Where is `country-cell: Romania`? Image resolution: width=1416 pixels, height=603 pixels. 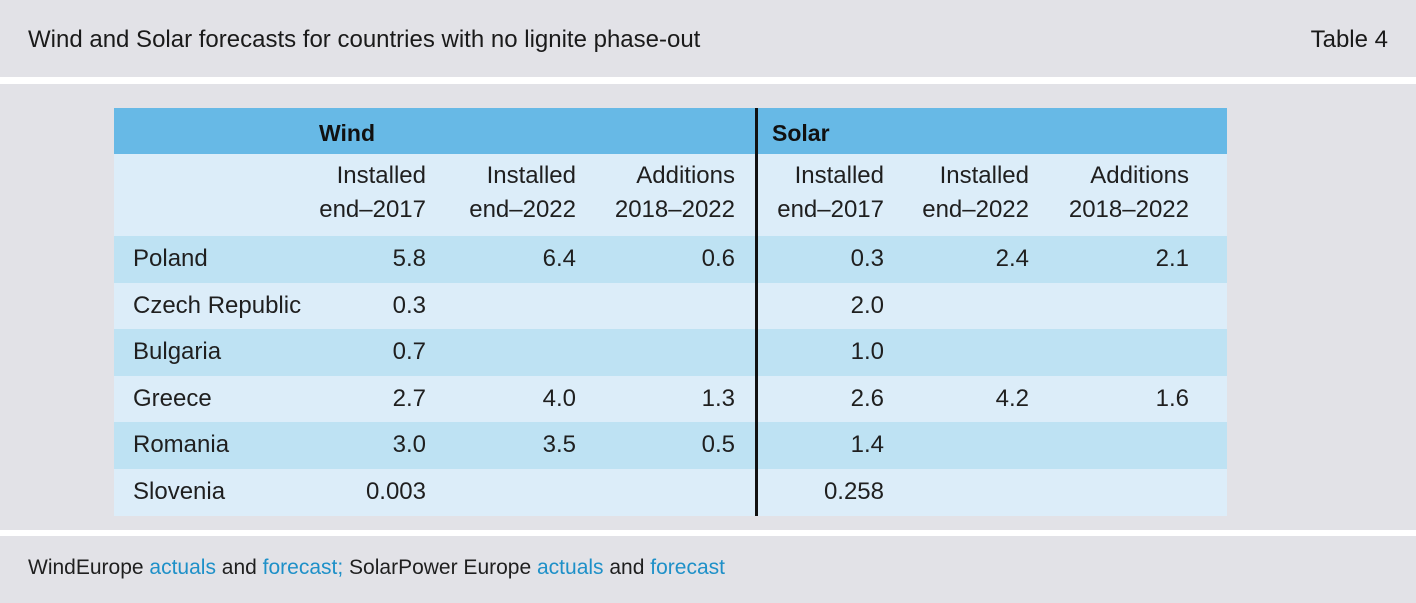 country-cell: Romania is located at coordinates (181, 445).